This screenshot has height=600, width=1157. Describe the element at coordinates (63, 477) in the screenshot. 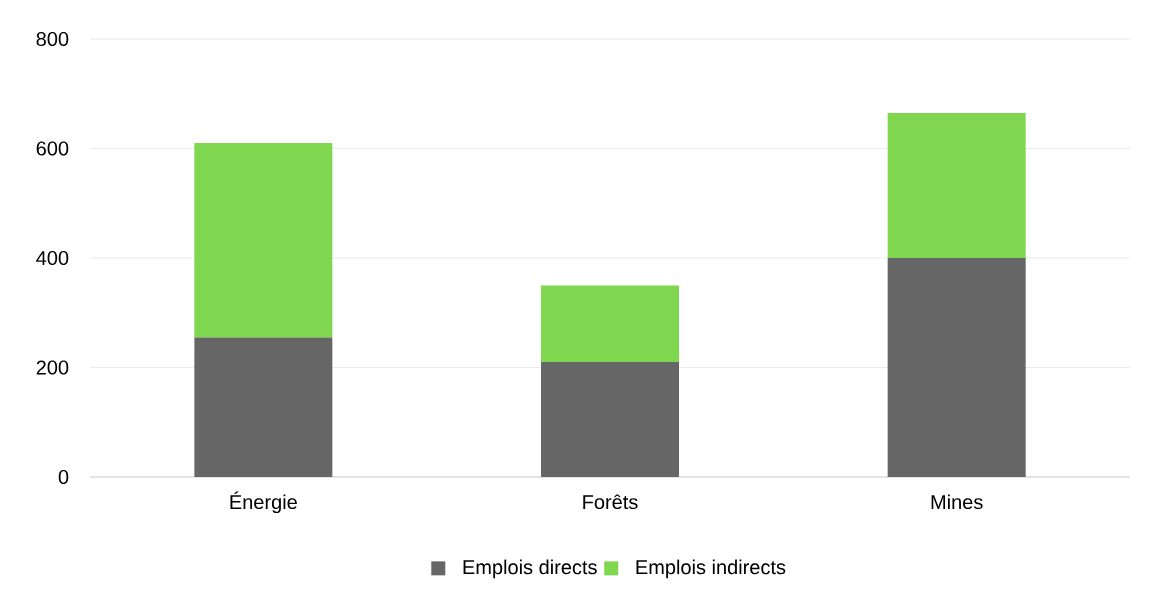

I see `y-tick-label: 0` at that location.